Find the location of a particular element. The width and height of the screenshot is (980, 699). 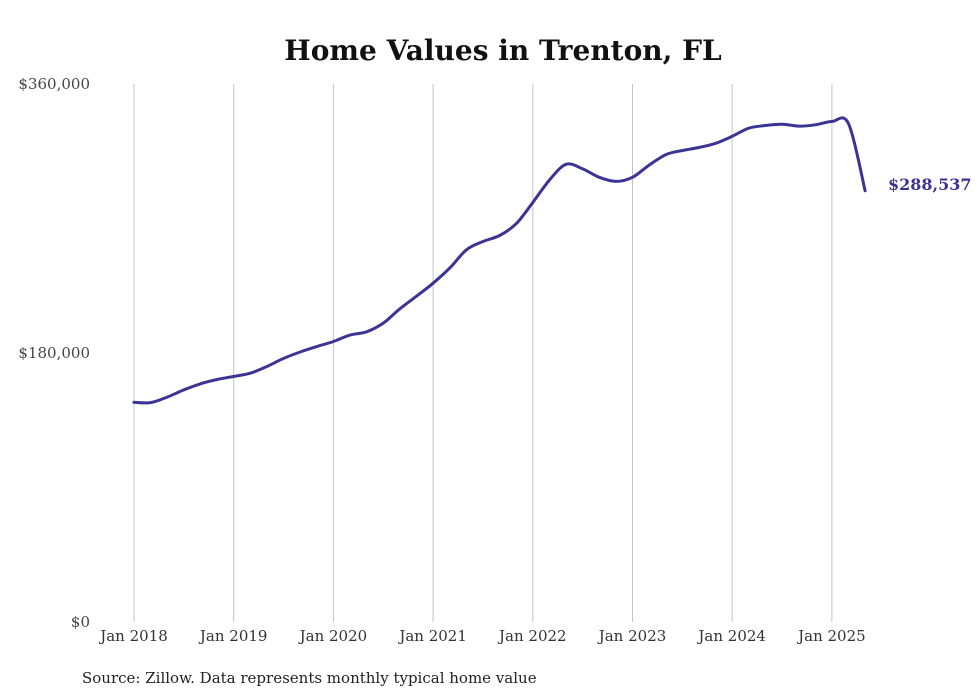

y-tick-label: $180,000 is located at coordinates (54, 353).